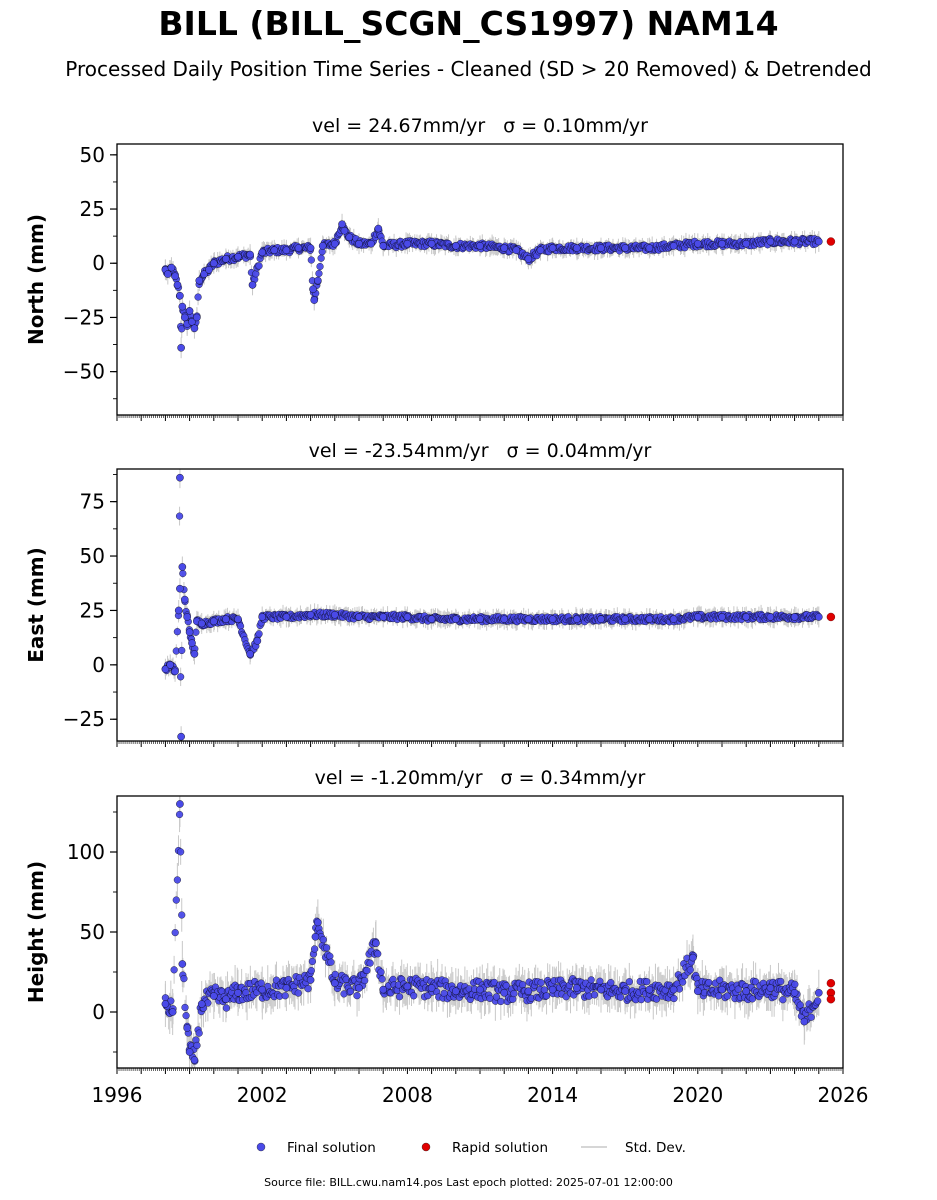 This screenshot has width=937, height=1200. Describe the element at coordinates (468, 23) in the screenshot. I see `chart-title: BILL (BILL_SCGN_CS1997) NAM14` at that location.